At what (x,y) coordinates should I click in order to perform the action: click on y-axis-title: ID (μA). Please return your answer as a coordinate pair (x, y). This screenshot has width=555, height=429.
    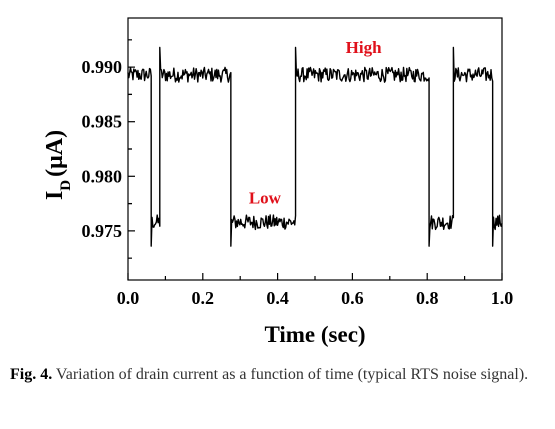
    Looking at the image, I should click on (58, 165).